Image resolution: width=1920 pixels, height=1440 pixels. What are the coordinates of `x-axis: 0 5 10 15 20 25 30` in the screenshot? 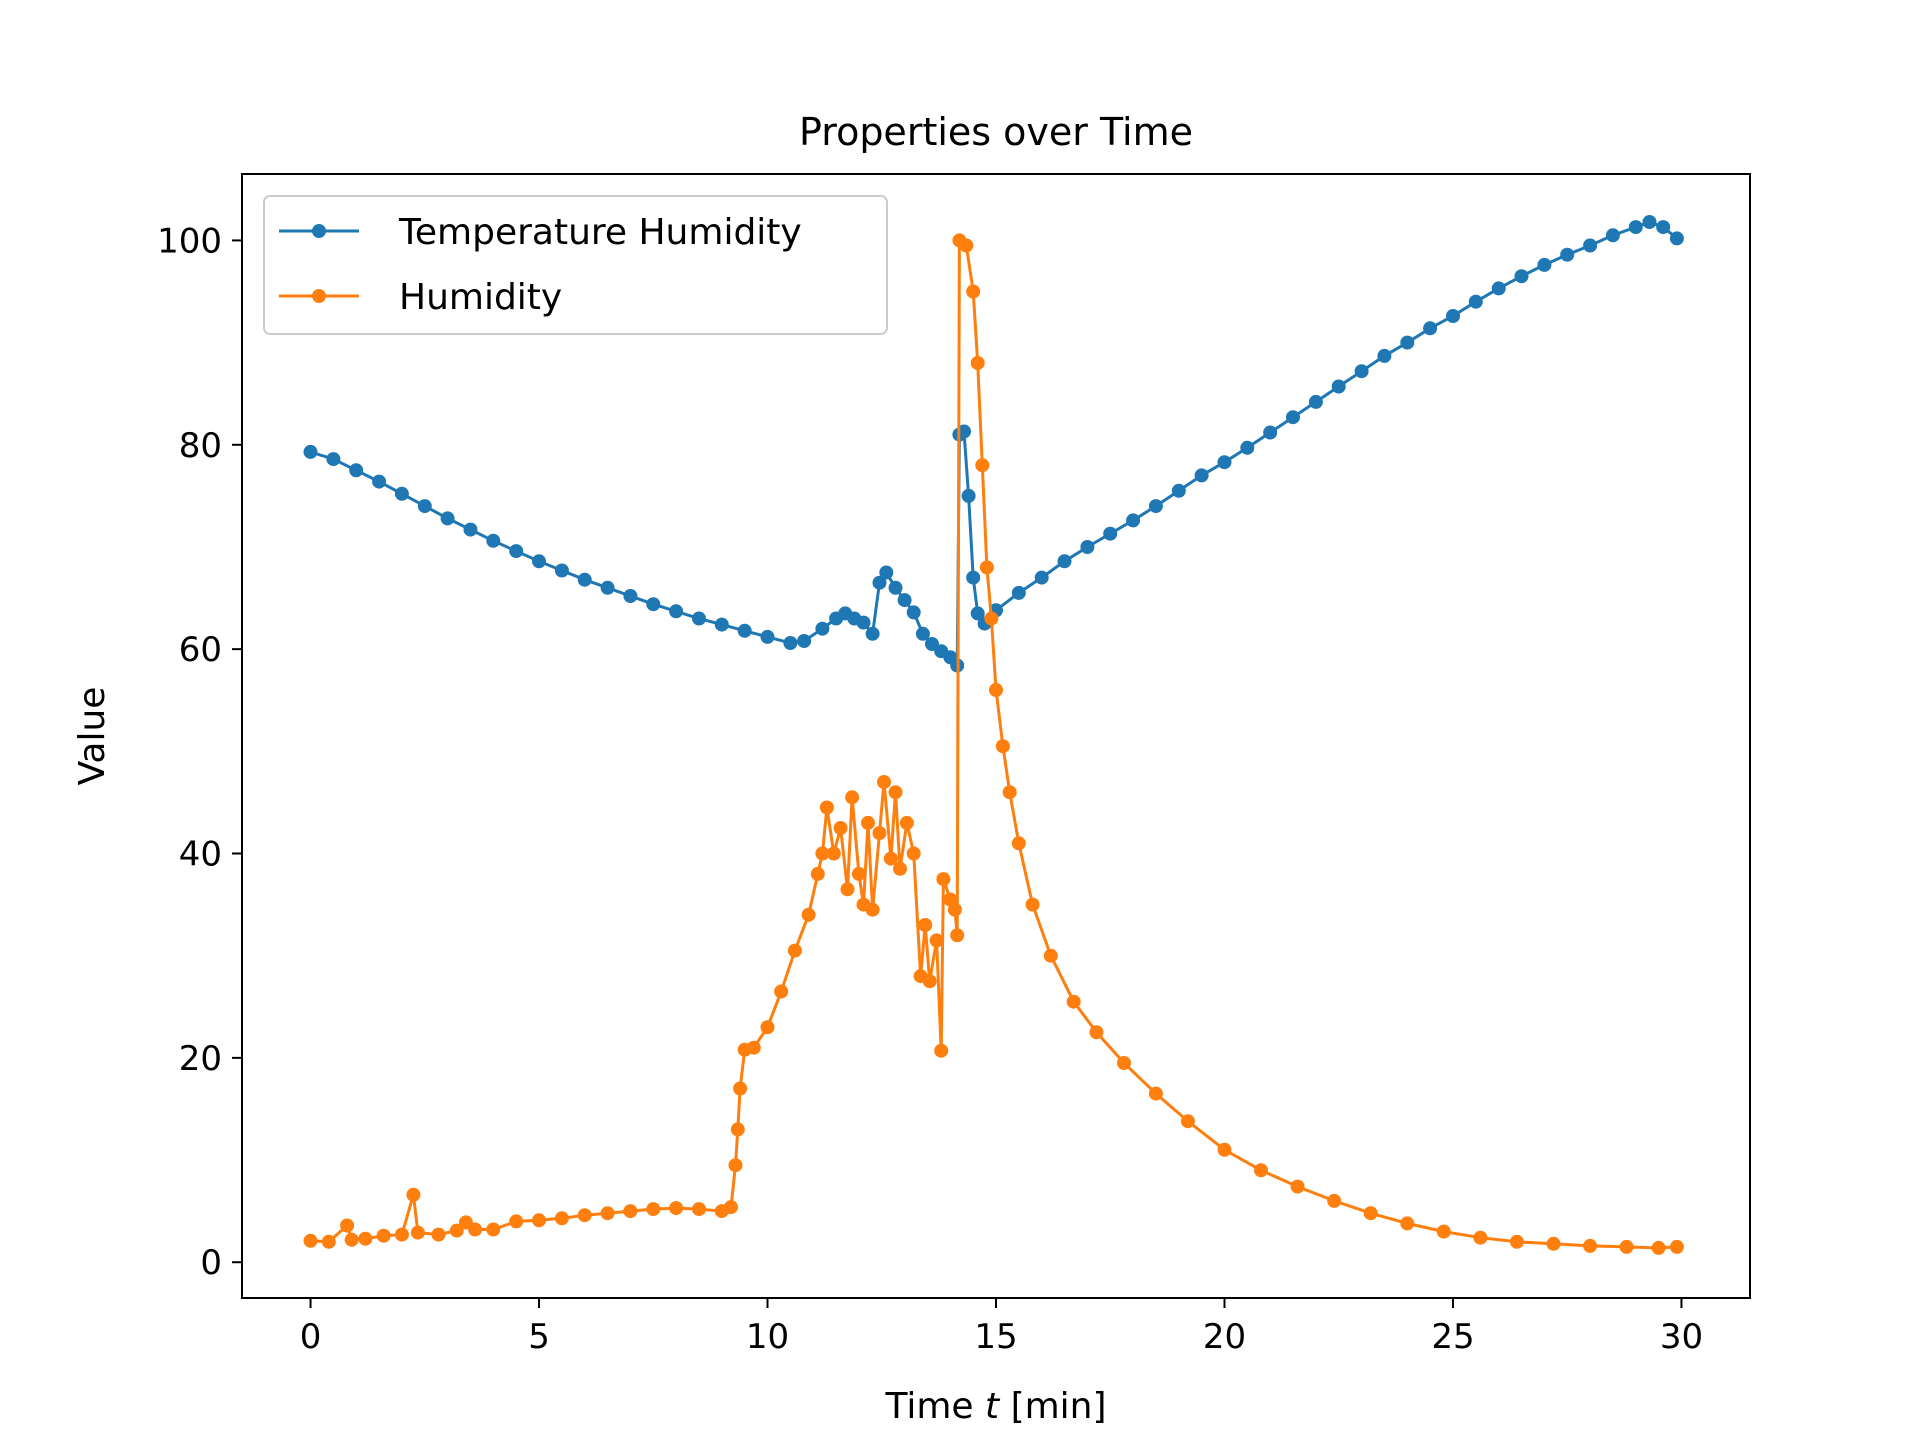 It's located at (1001, 1327).